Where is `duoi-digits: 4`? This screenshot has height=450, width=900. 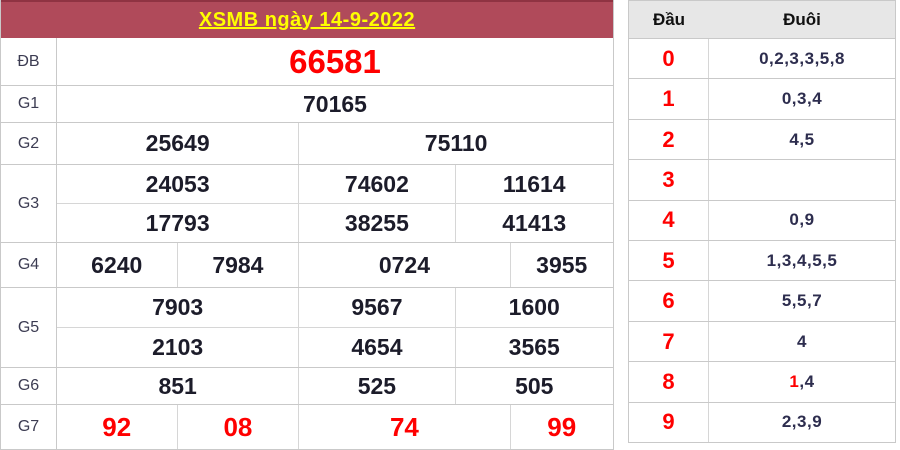 duoi-digits: 4 is located at coordinates (802, 341).